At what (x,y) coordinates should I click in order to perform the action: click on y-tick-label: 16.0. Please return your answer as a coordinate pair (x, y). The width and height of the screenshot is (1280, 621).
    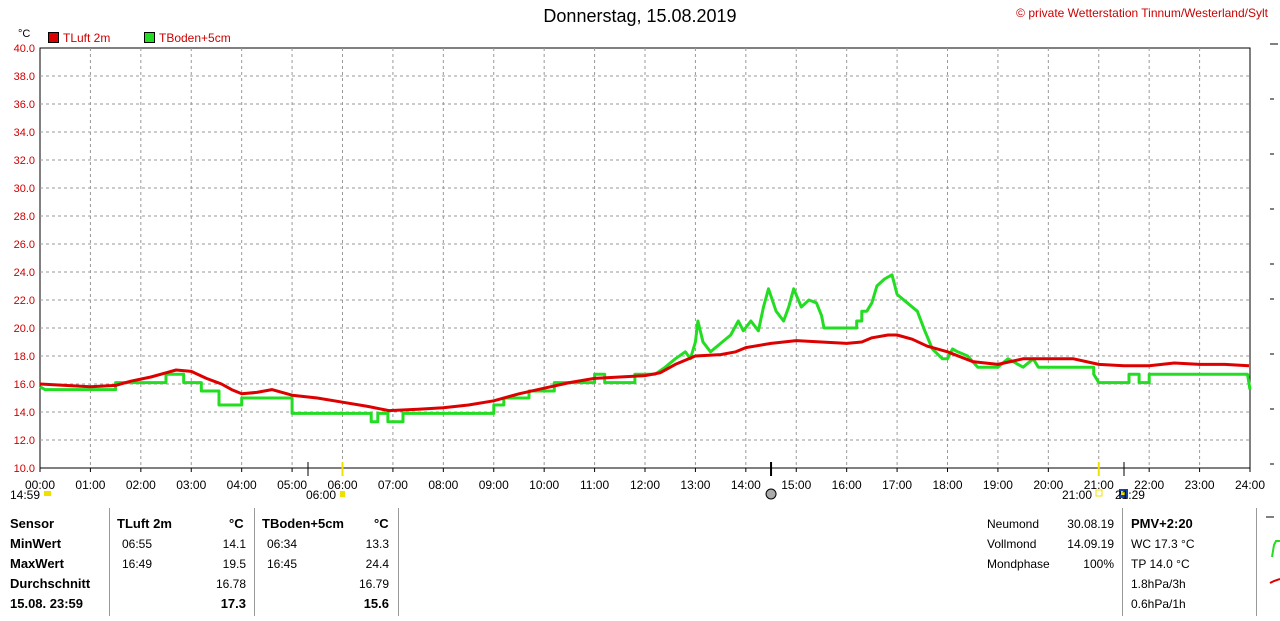
    Looking at the image, I should click on (24, 385).